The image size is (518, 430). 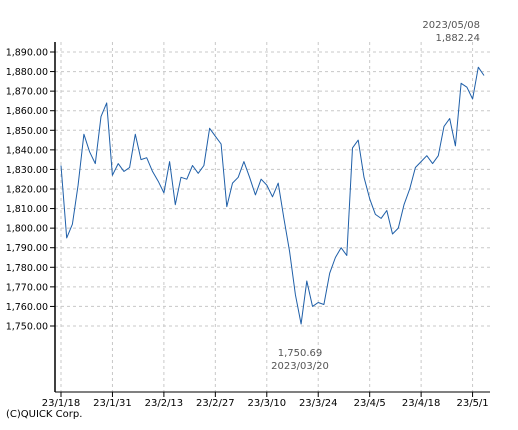 What do you see at coordinates (27, 229) in the screenshot?
I see `y-tick-label: 1,800.00` at bounding box center [27, 229].